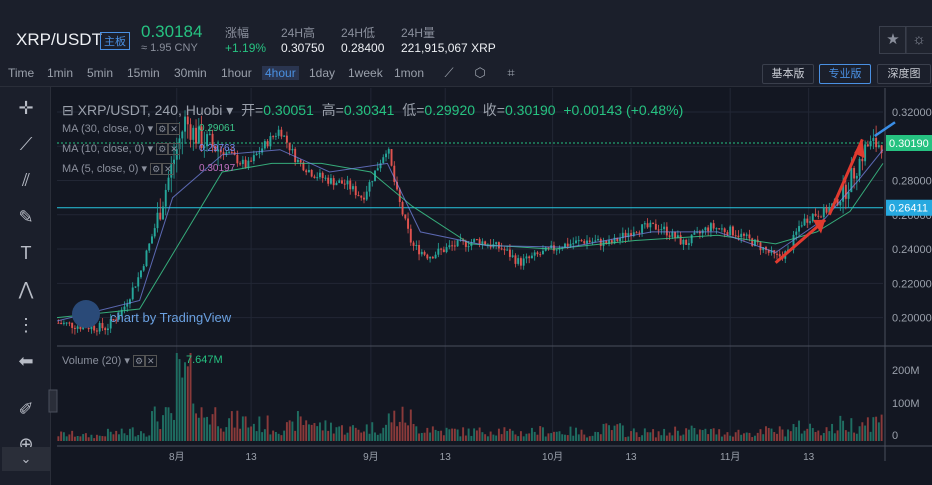 The image size is (932, 485). What do you see at coordinates (918, 40) in the screenshot?
I see `settings-sun-icon: ☼` at bounding box center [918, 40].